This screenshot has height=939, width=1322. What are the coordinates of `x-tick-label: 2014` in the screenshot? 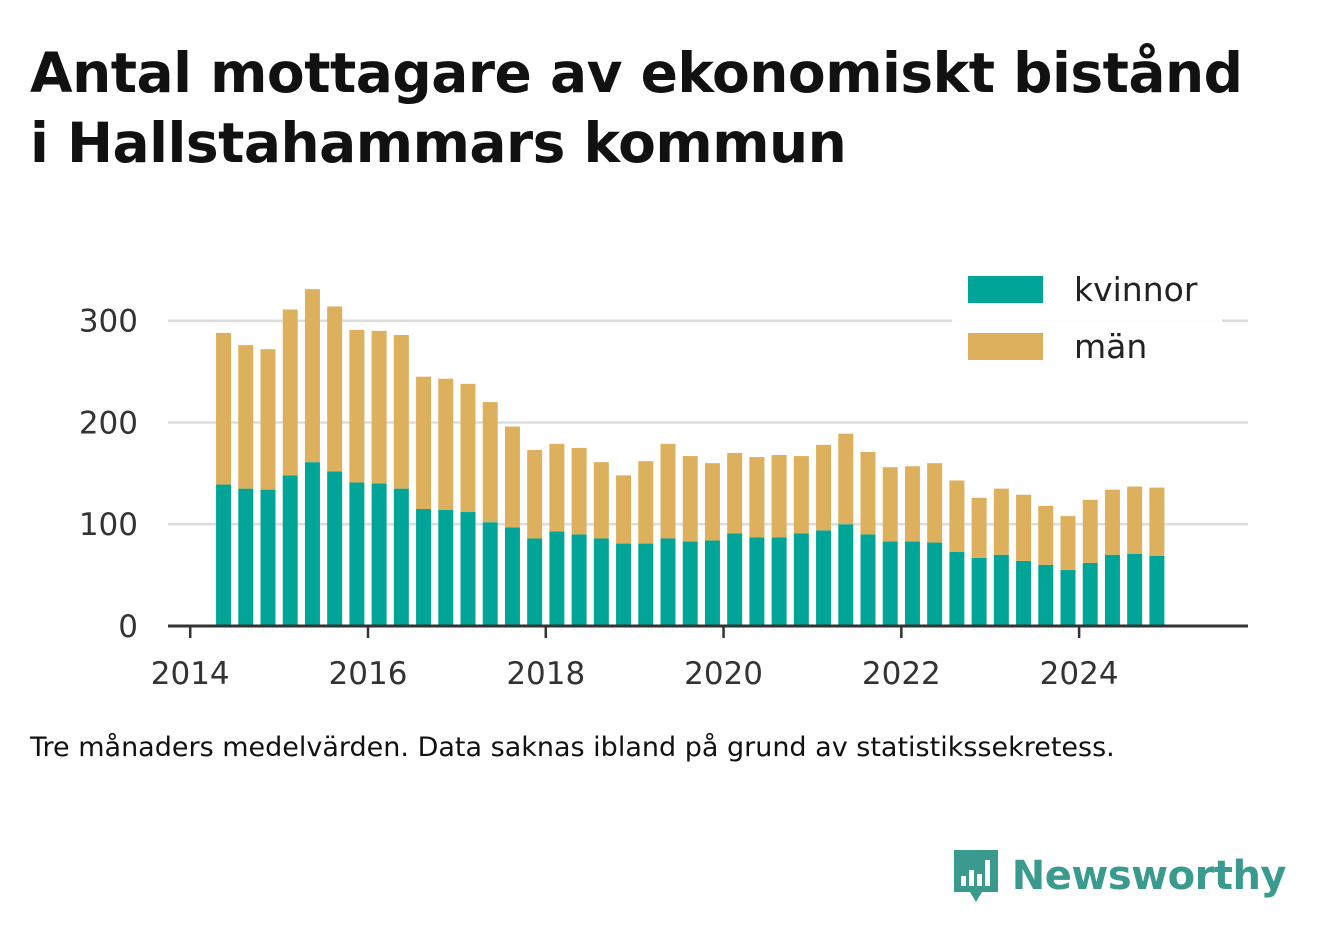 It's located at (190, 674).